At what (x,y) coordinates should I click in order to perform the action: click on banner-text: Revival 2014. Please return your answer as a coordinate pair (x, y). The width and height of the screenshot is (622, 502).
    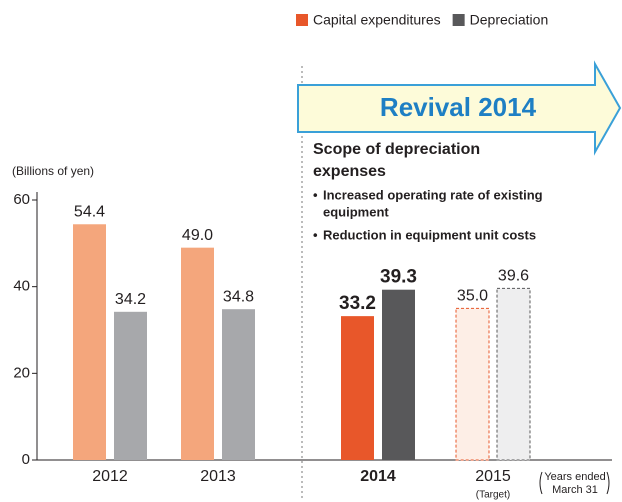
    Looking at the image, I should click on (458, 107).